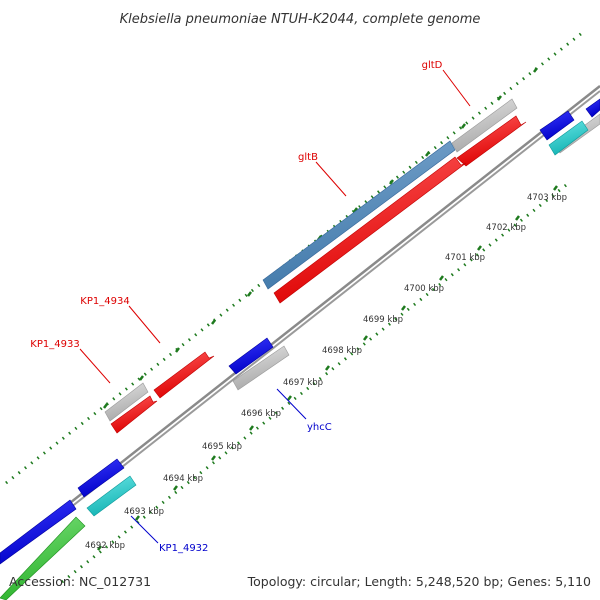  What do you see at coordinates (592, 108) in the screenshot?
I see `upper-right-edge-cds-arrow` at bounding box center [592, 108].